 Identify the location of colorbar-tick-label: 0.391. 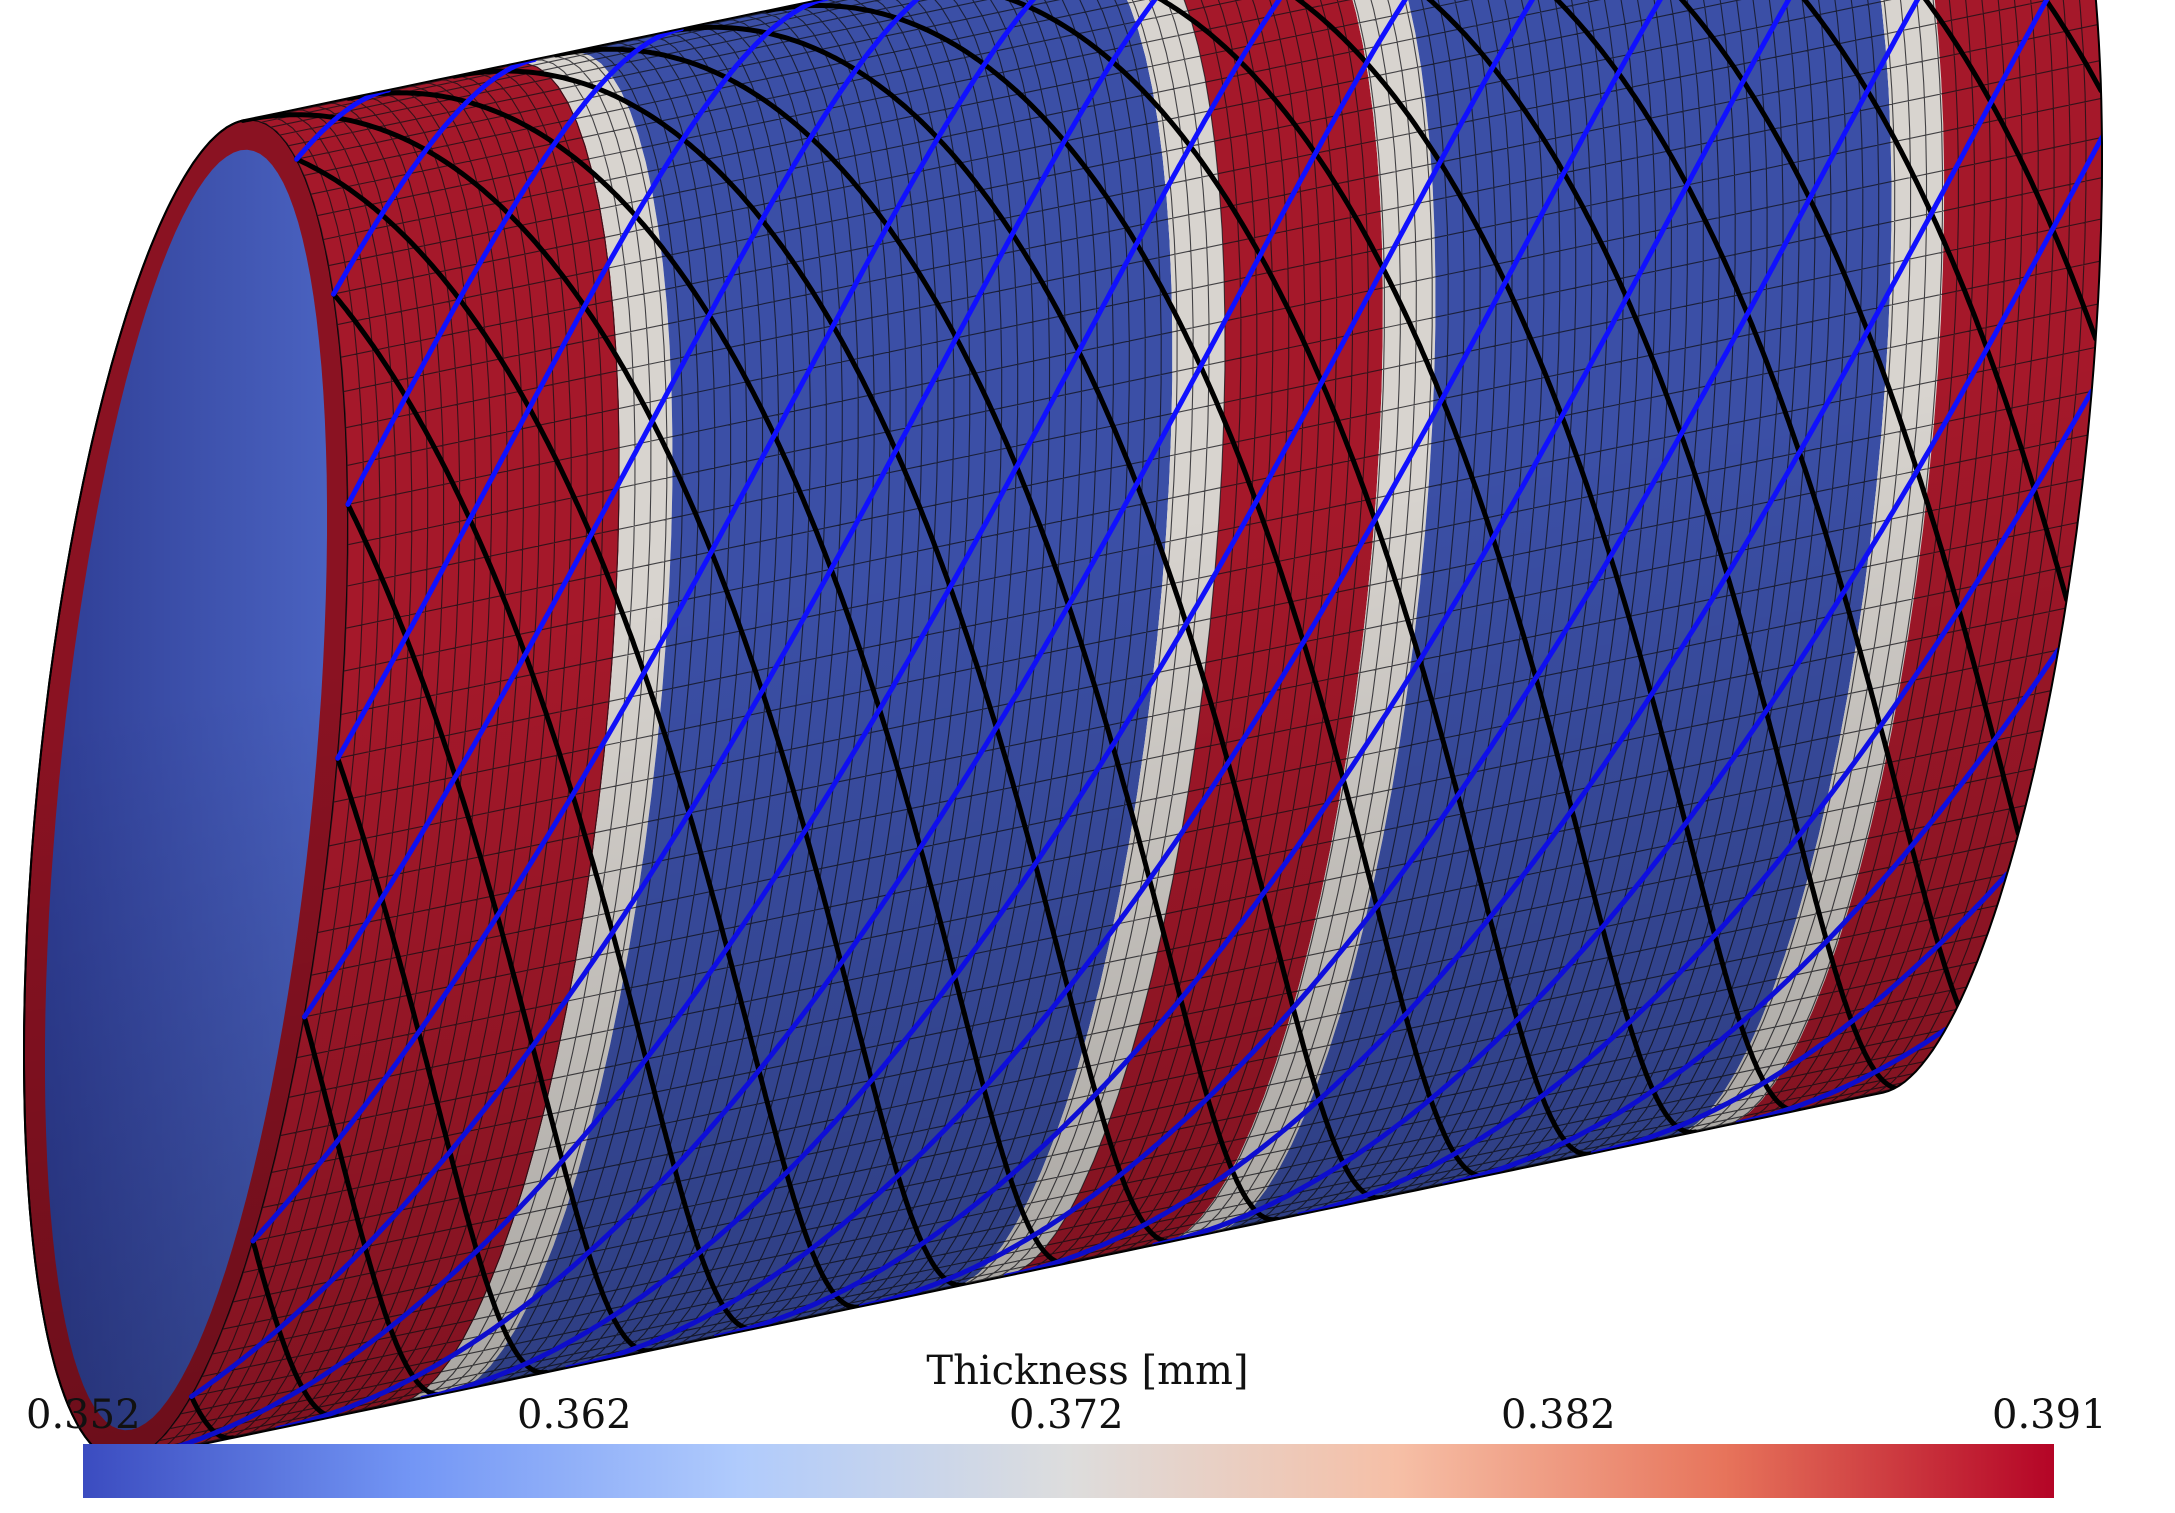
(2049, 1415).